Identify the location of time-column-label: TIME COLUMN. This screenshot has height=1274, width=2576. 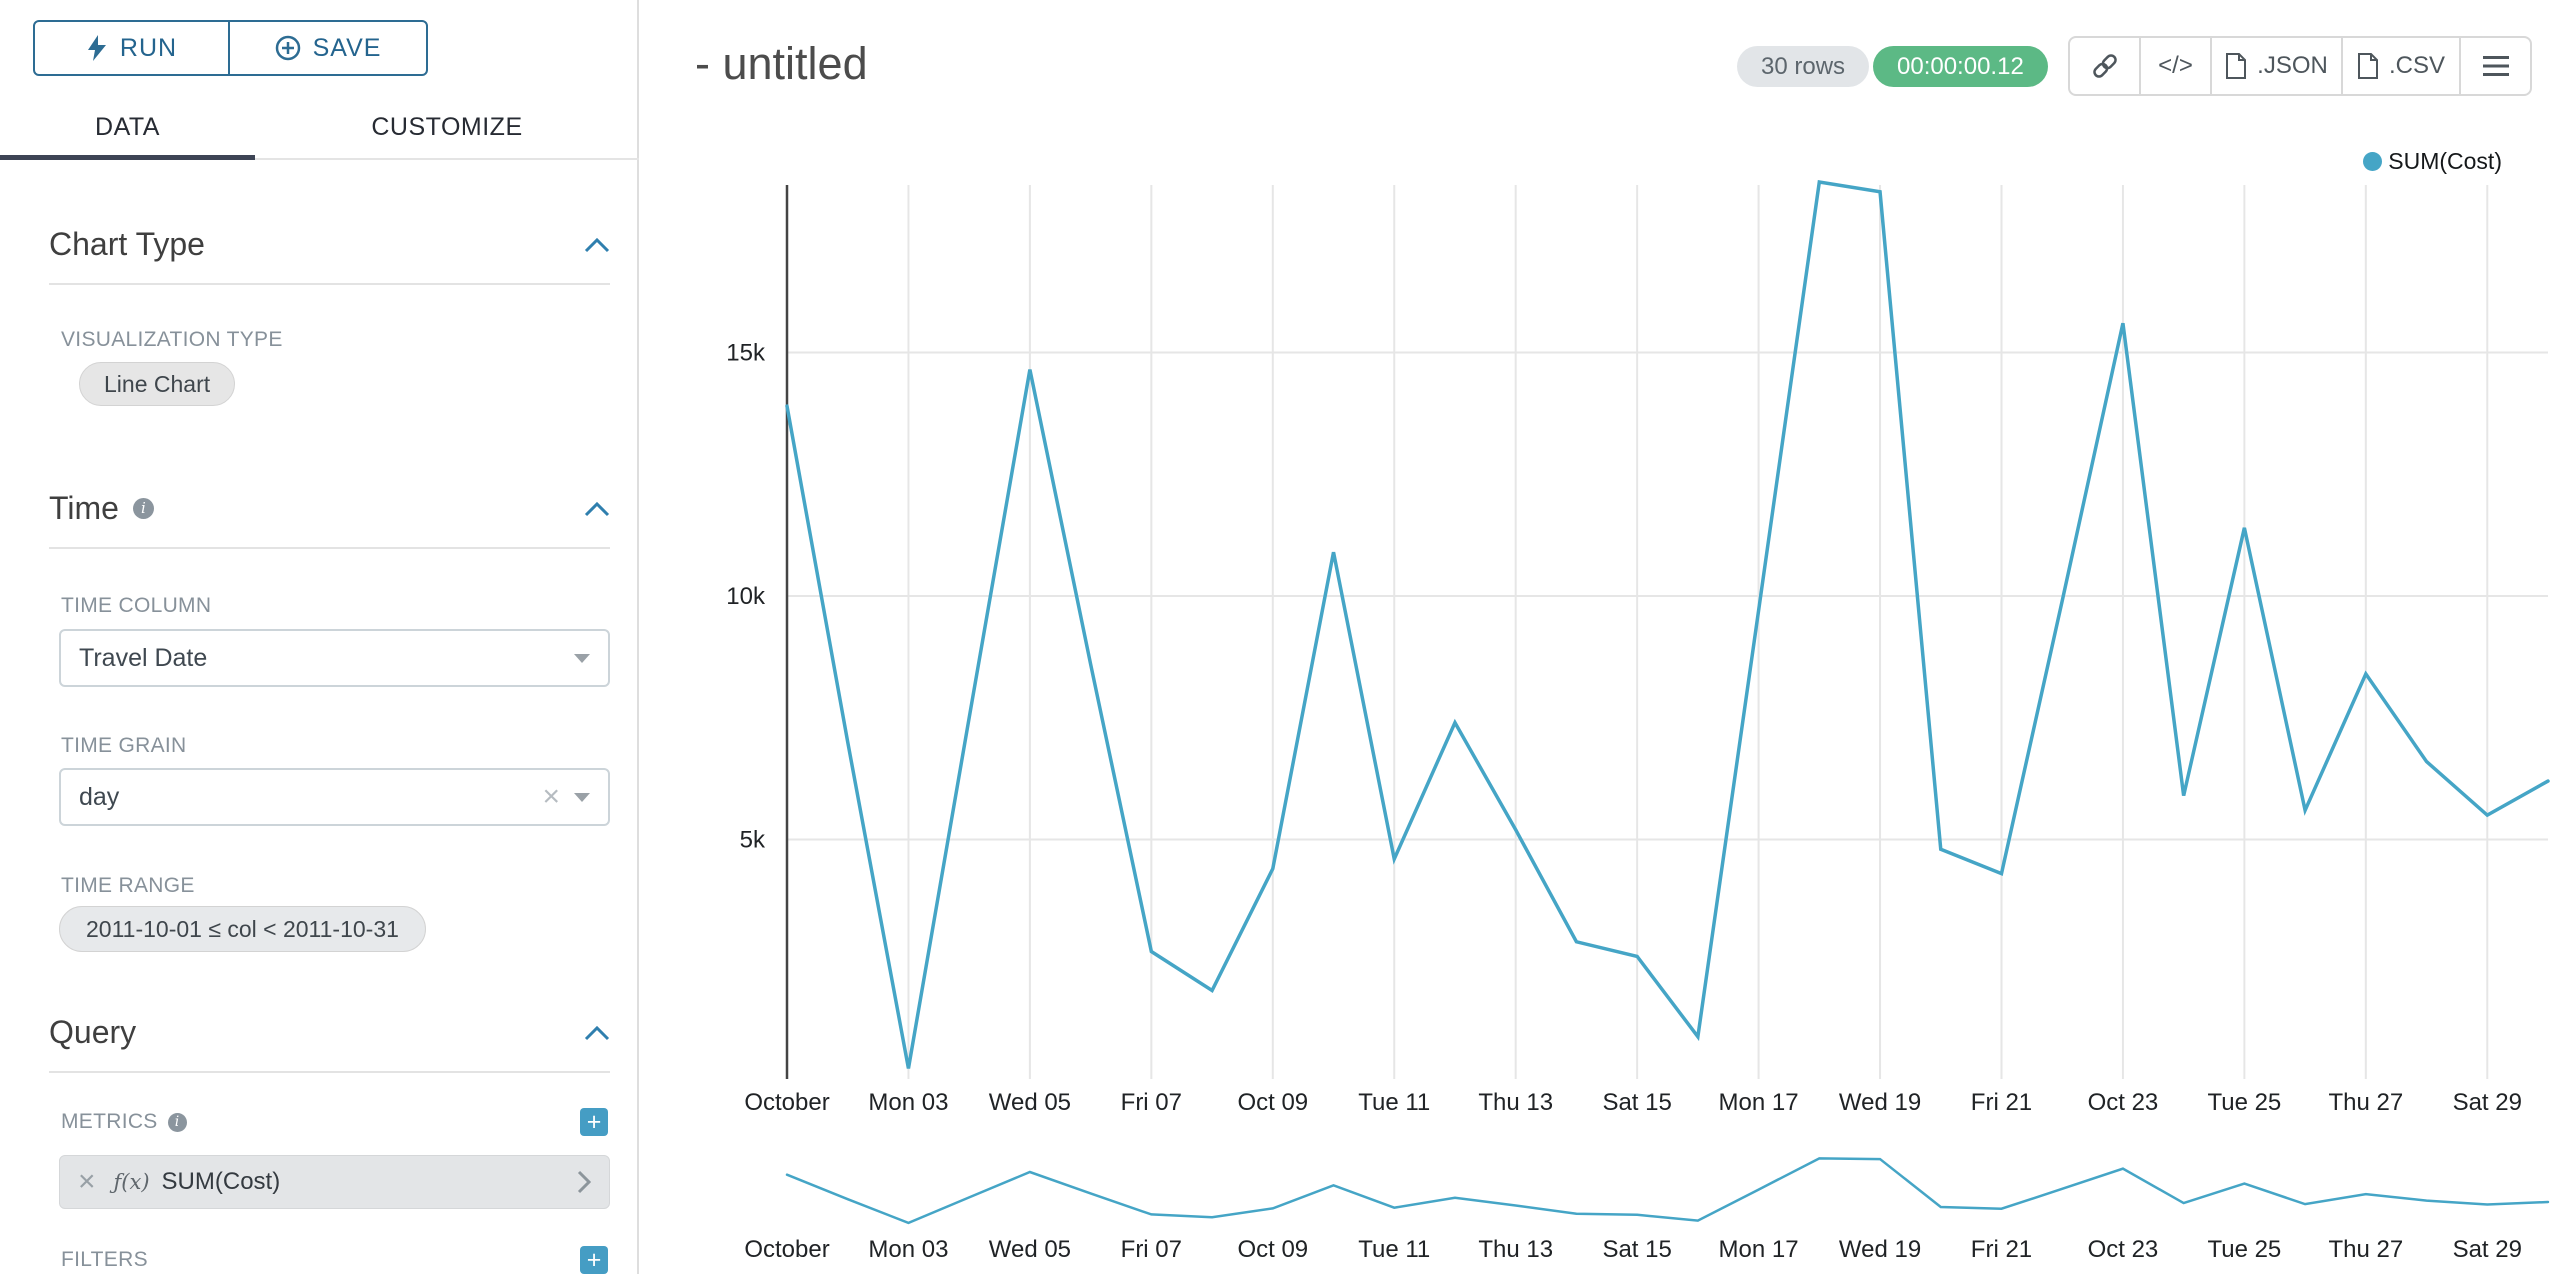
(136, 605).